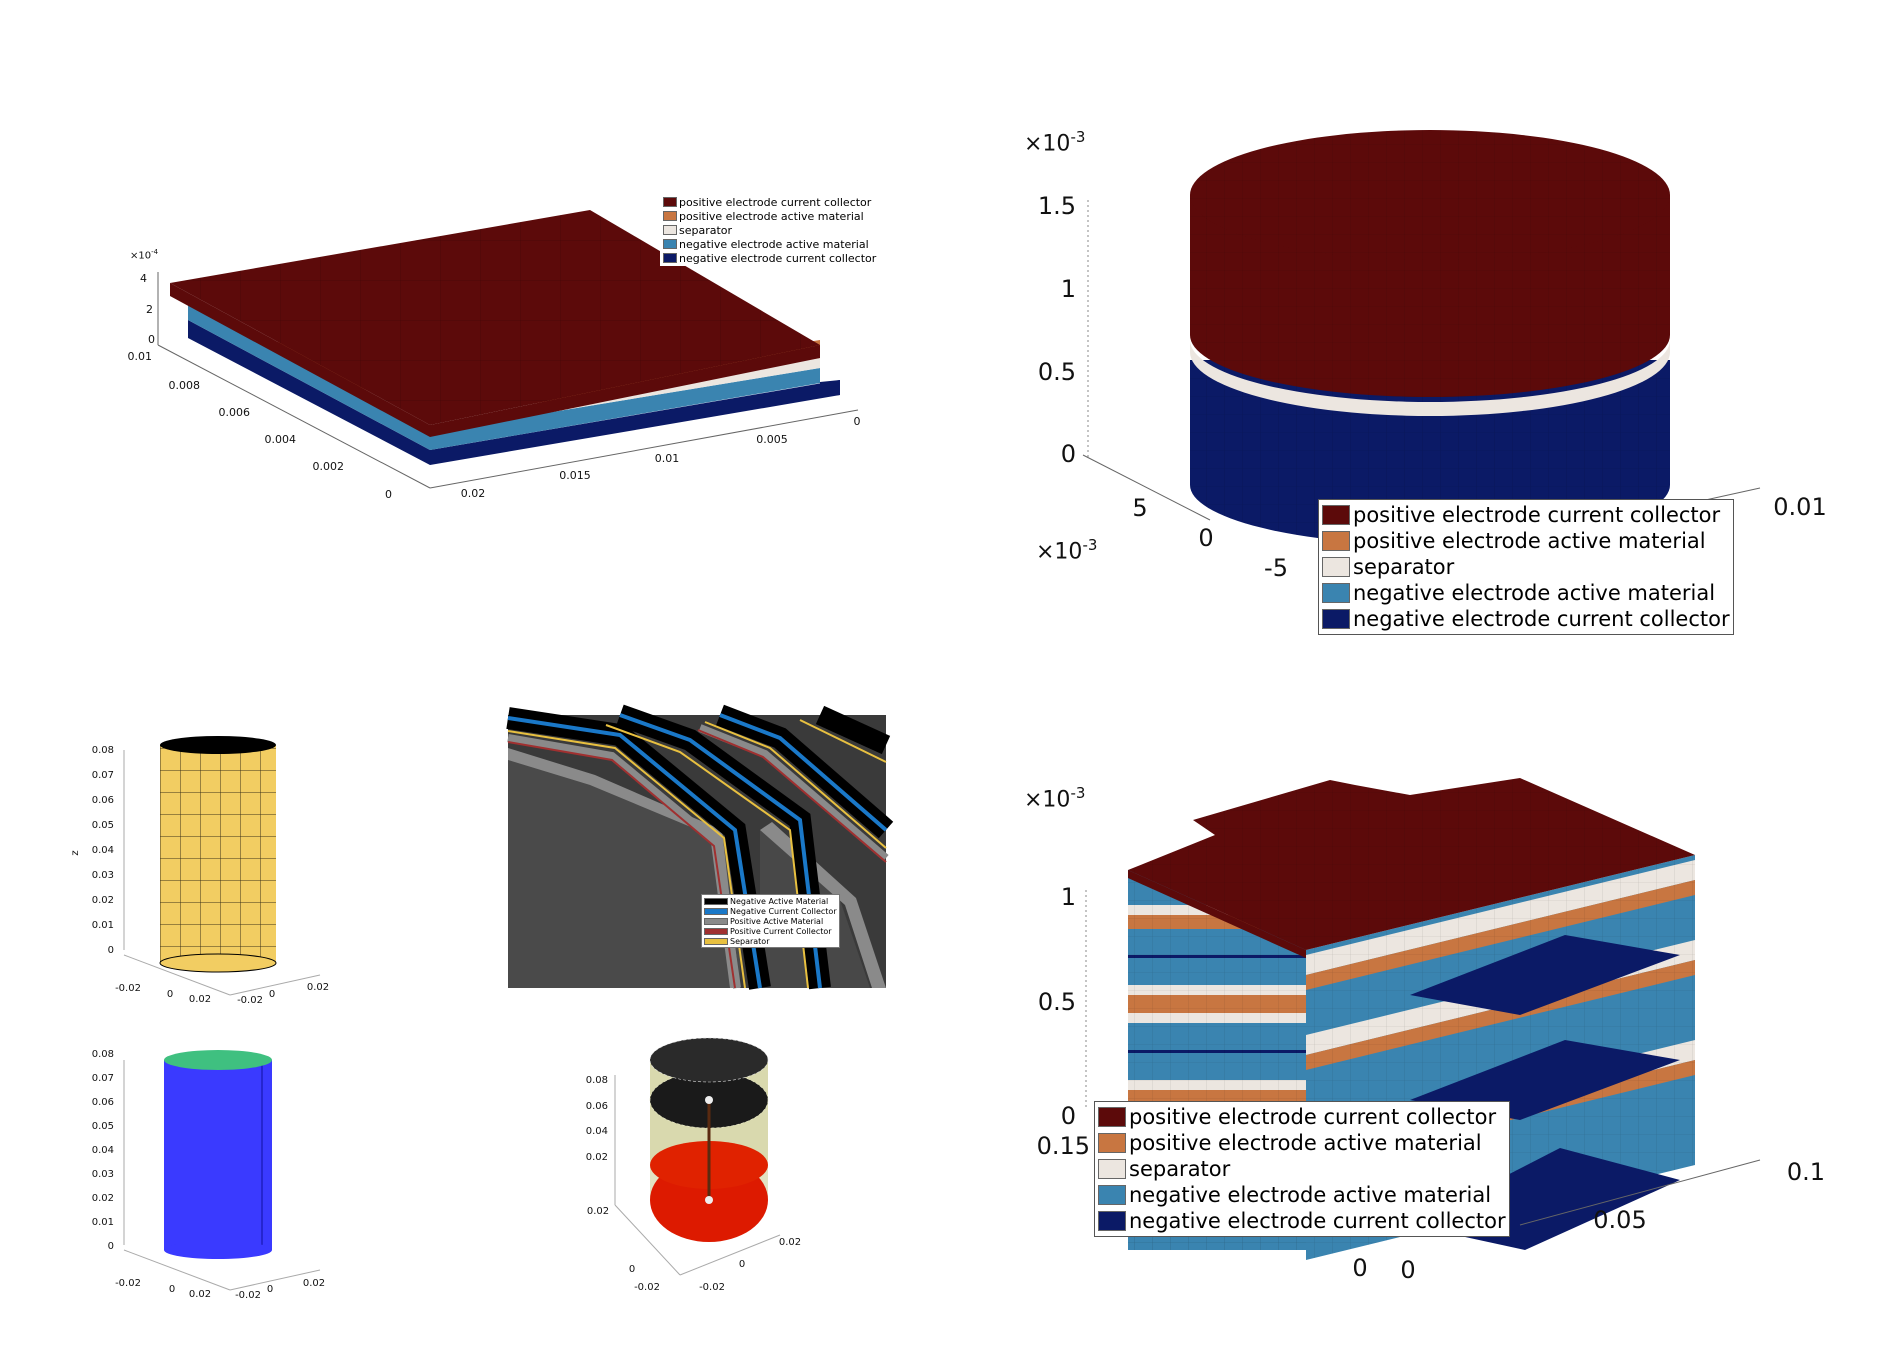 The width and height of the screenshot is (1885, 1368). Describe the element at coordinates (275, 985) in the screenshot. I see `c-axis-base-right` at that location.